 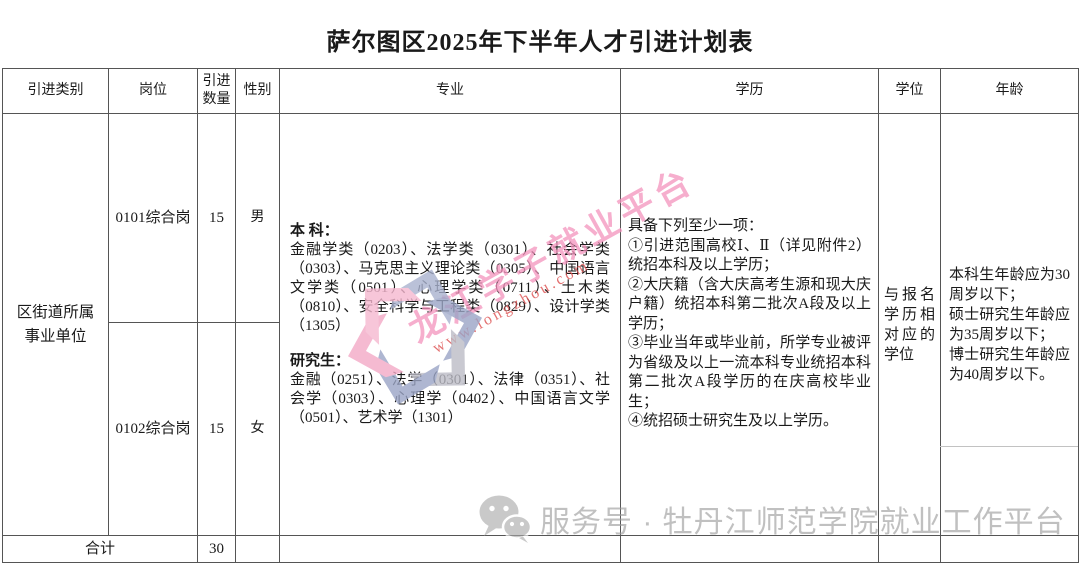 I want to click on post-cell-0101: 0101综合岗, so click(x=153, y=218).